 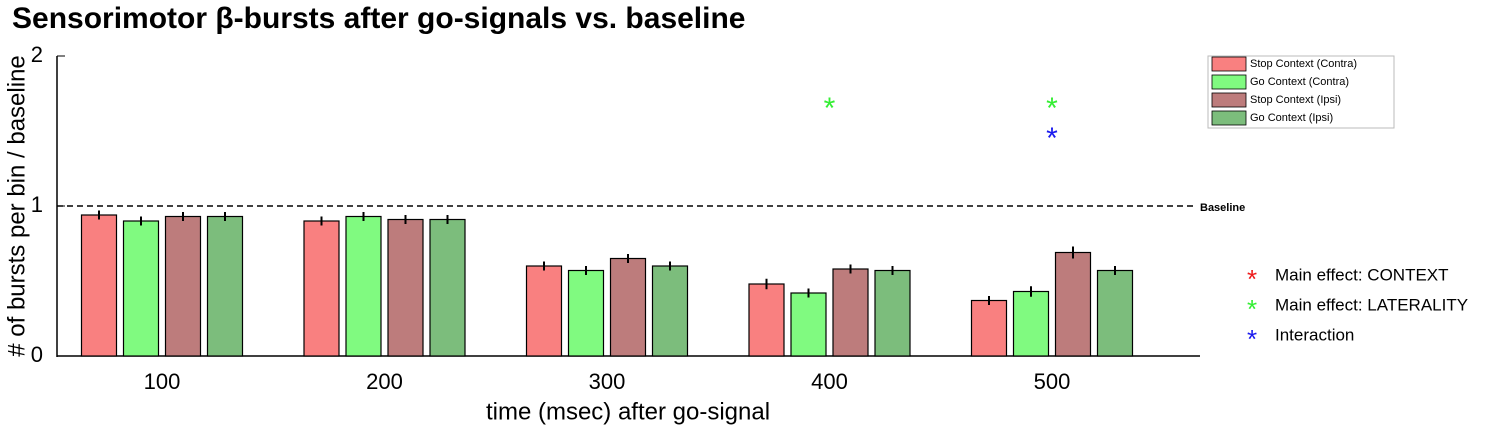 I want to click on legend-label: Stop Context (Contra), so click(x=1303, y=64).